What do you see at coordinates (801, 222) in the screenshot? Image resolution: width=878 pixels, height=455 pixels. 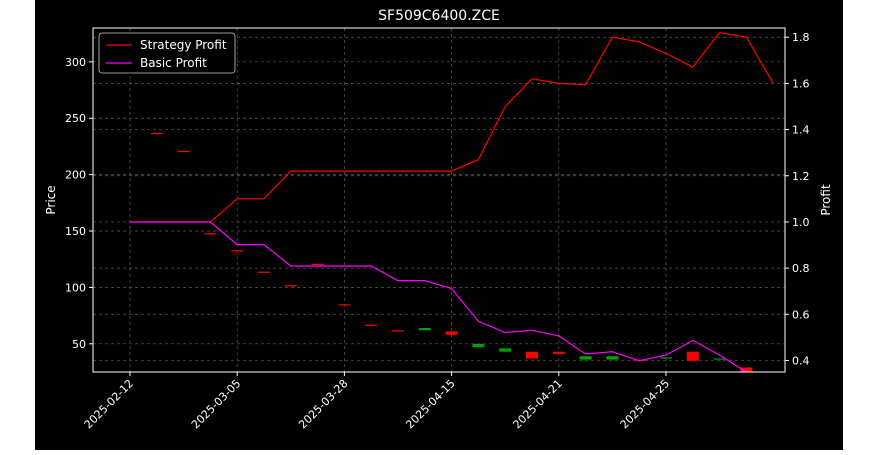 I see `y-right-tick-label: 1.0` at bounding box center [801, 222].